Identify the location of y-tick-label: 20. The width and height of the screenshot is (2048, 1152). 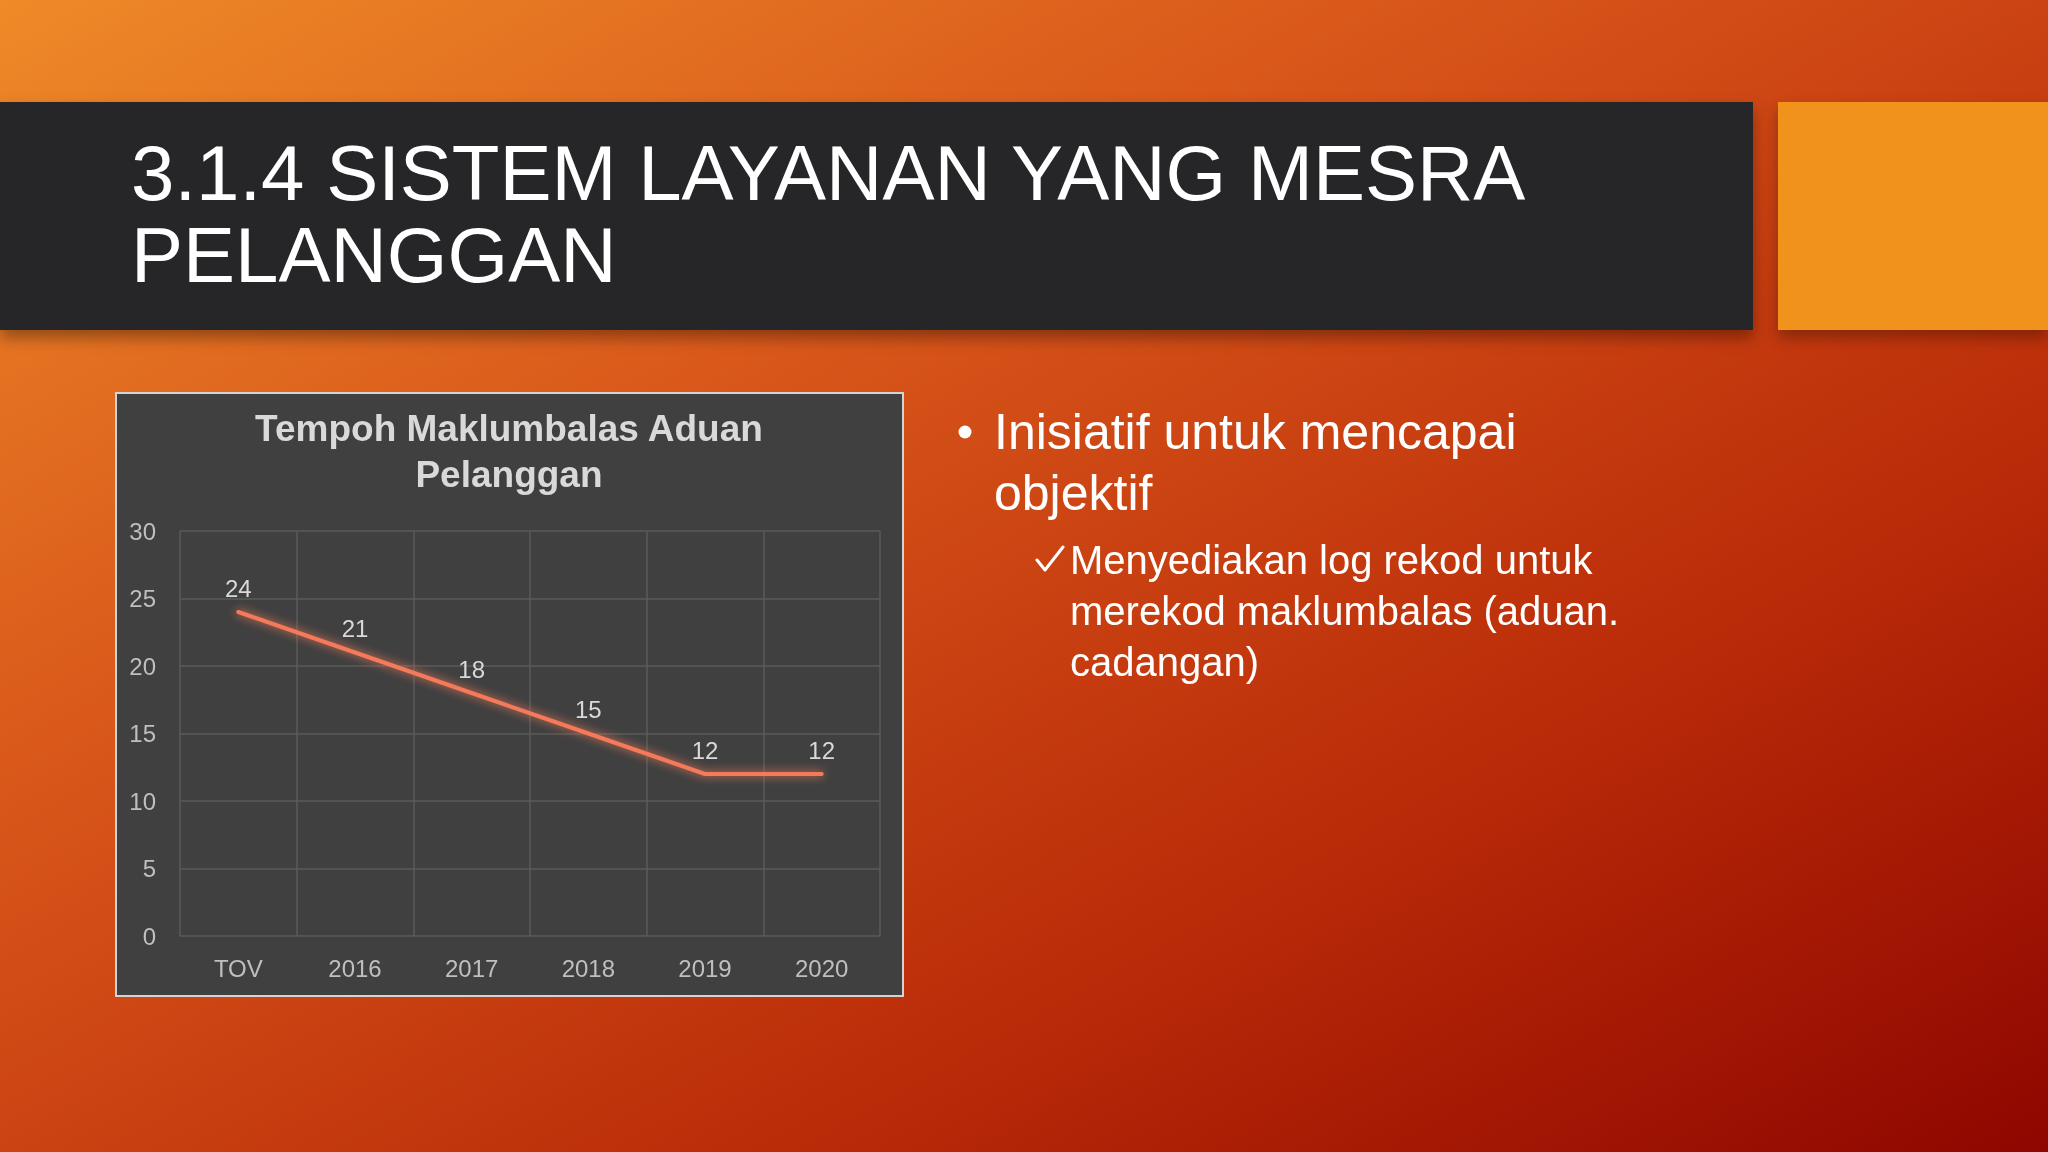
(142, 666).